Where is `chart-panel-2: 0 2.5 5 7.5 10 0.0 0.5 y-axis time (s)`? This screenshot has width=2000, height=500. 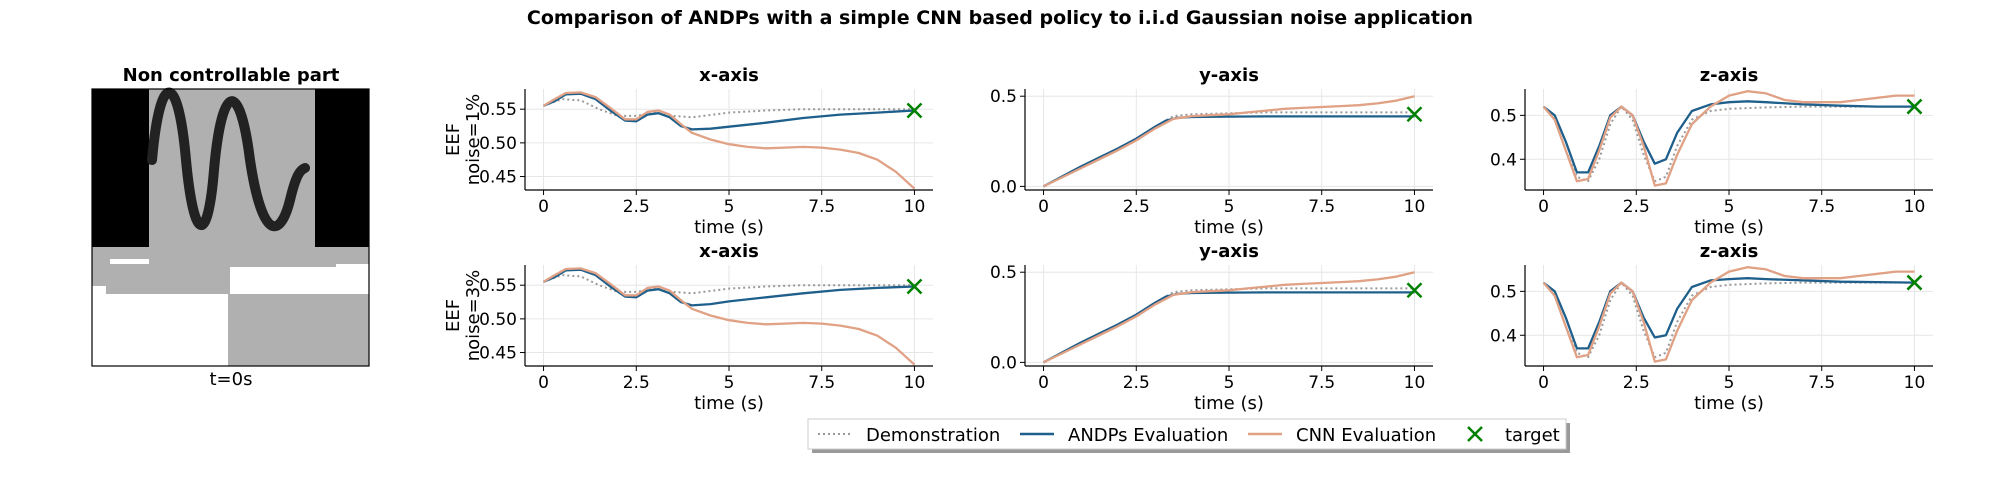 chart-panel-2: 0 2.5 5 7.5 10 0.0 0.5 y-axis time (s) is located at coordinates (1211, 151).